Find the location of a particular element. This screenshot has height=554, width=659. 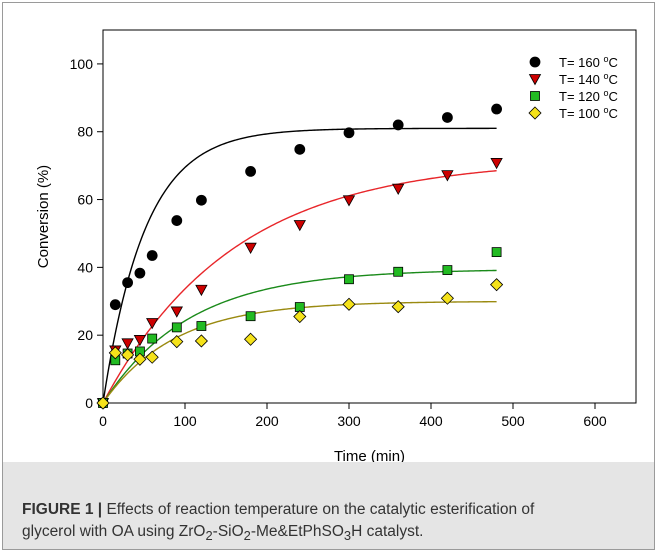

caption-sub-2b: 2 is located at coordinates (247, 536).